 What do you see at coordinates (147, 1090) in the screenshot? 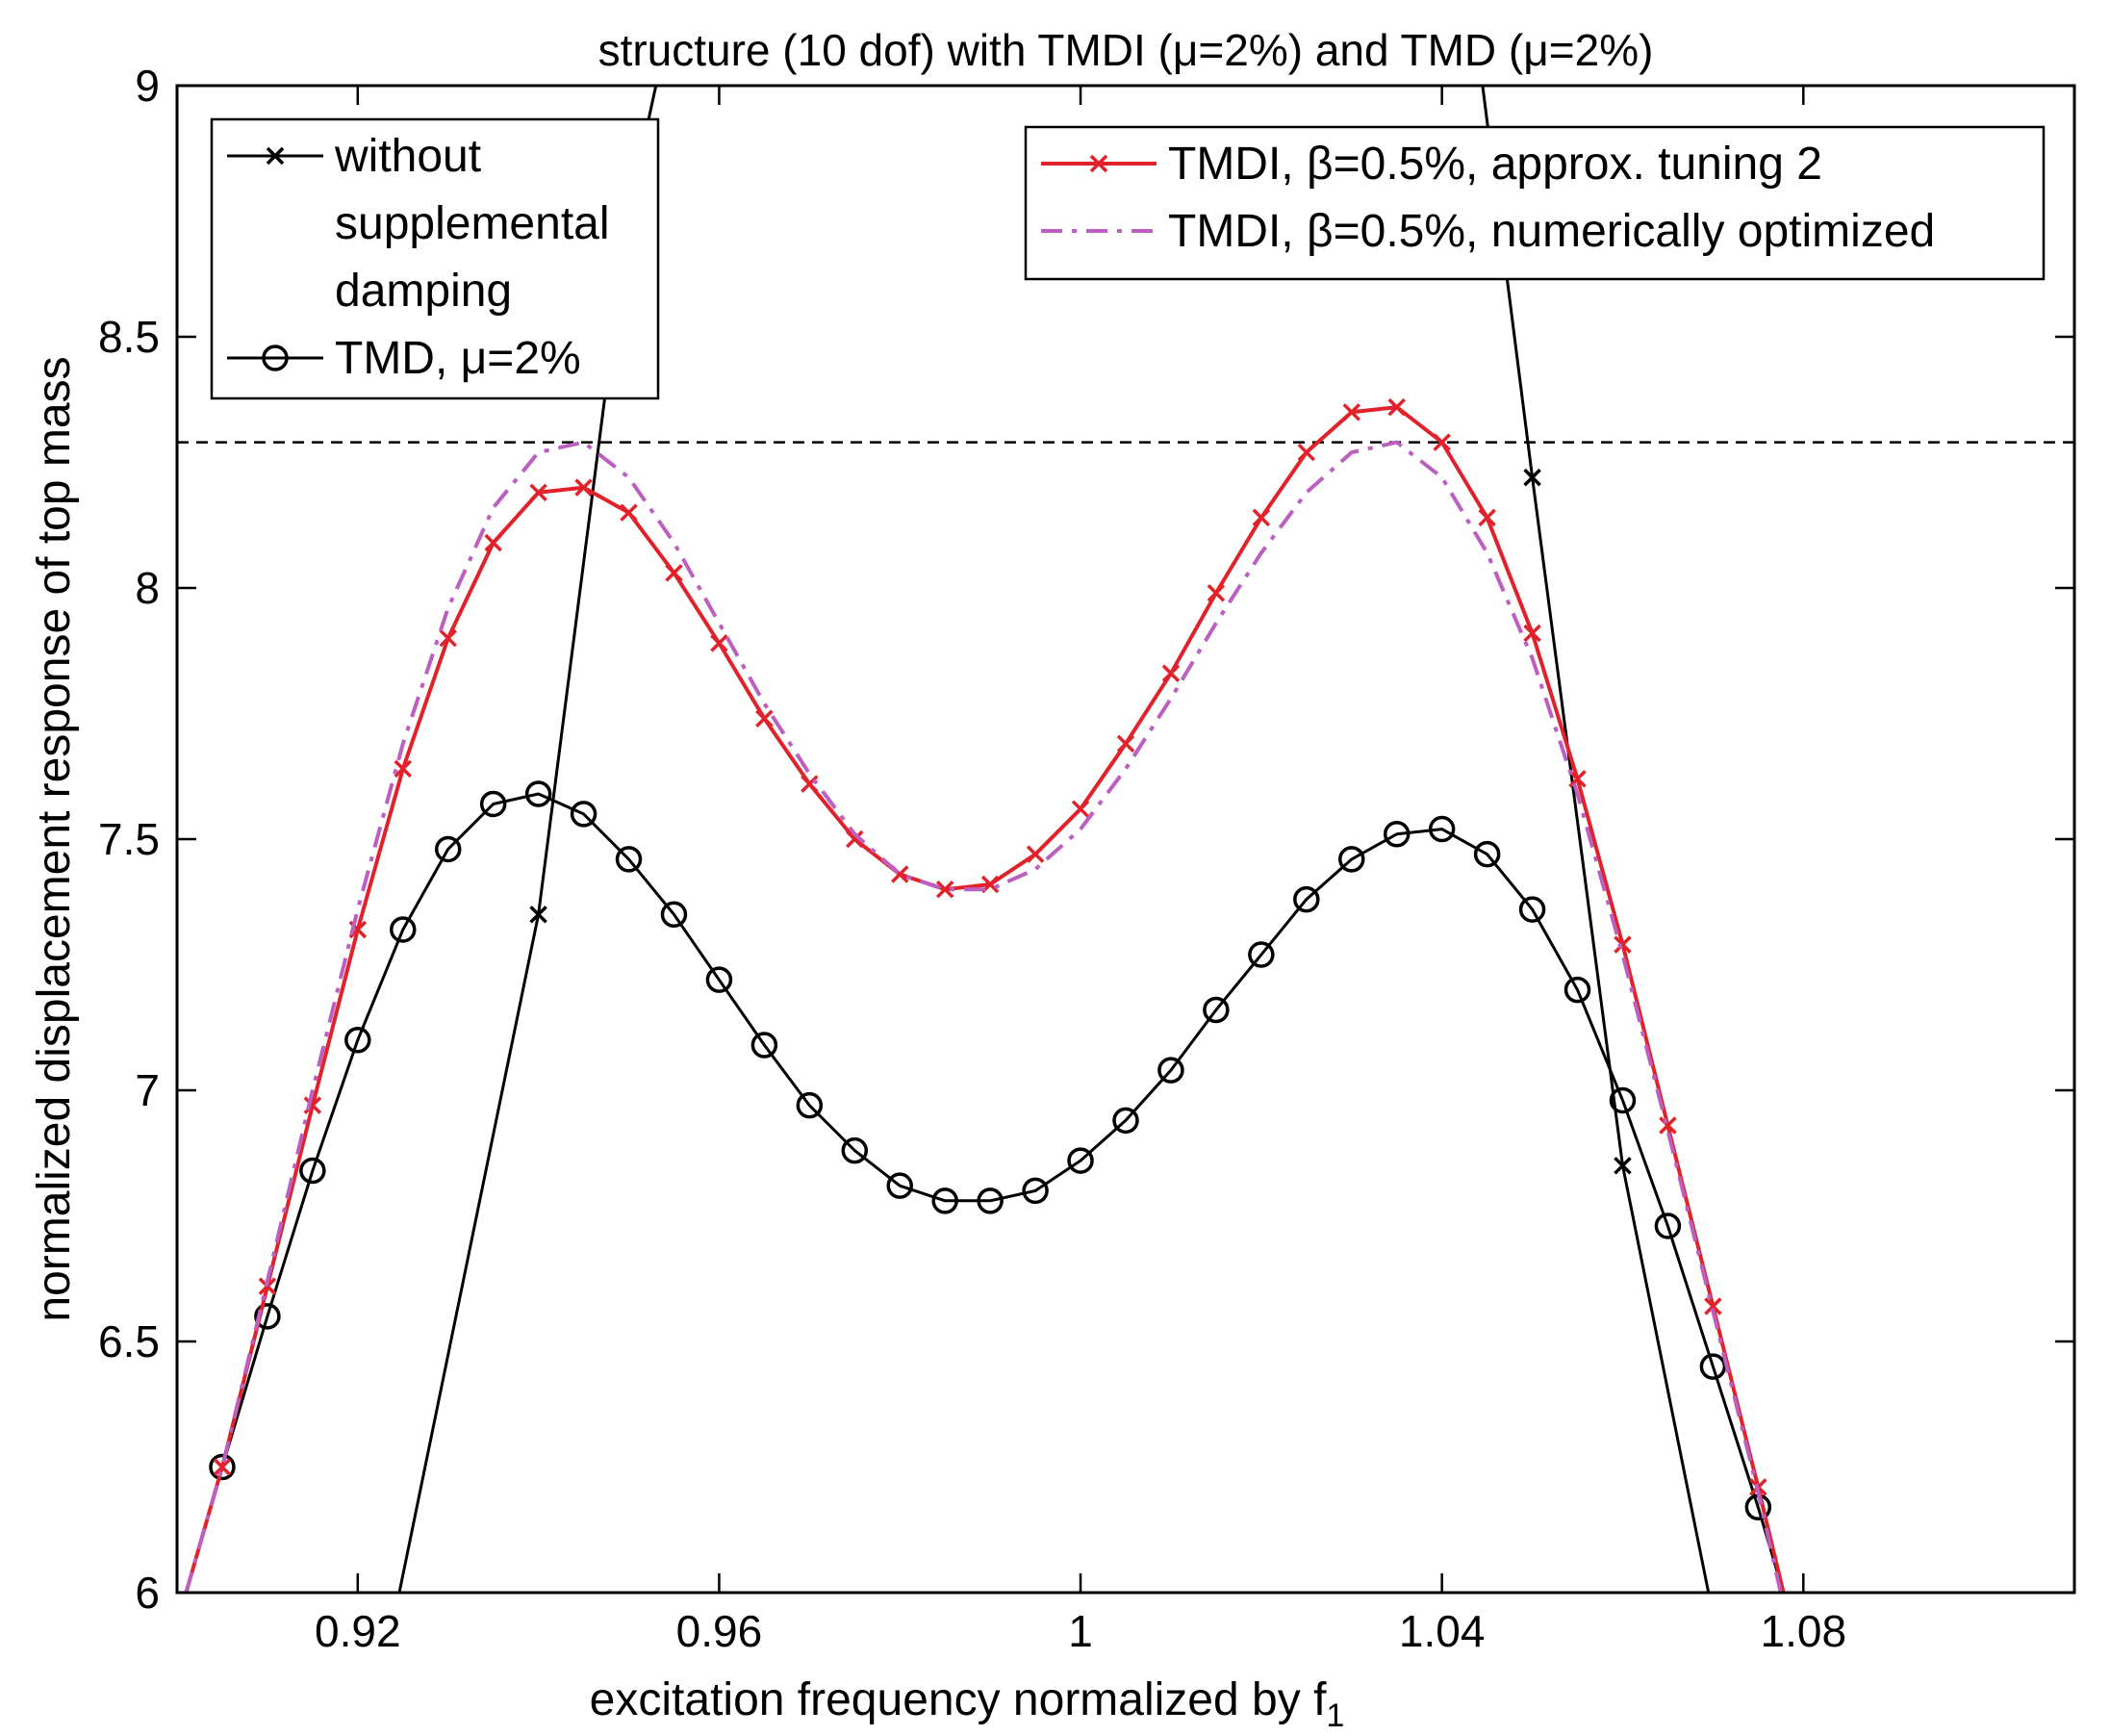
I see `y-tick-label: 7` at bounding box center [147, 1090].